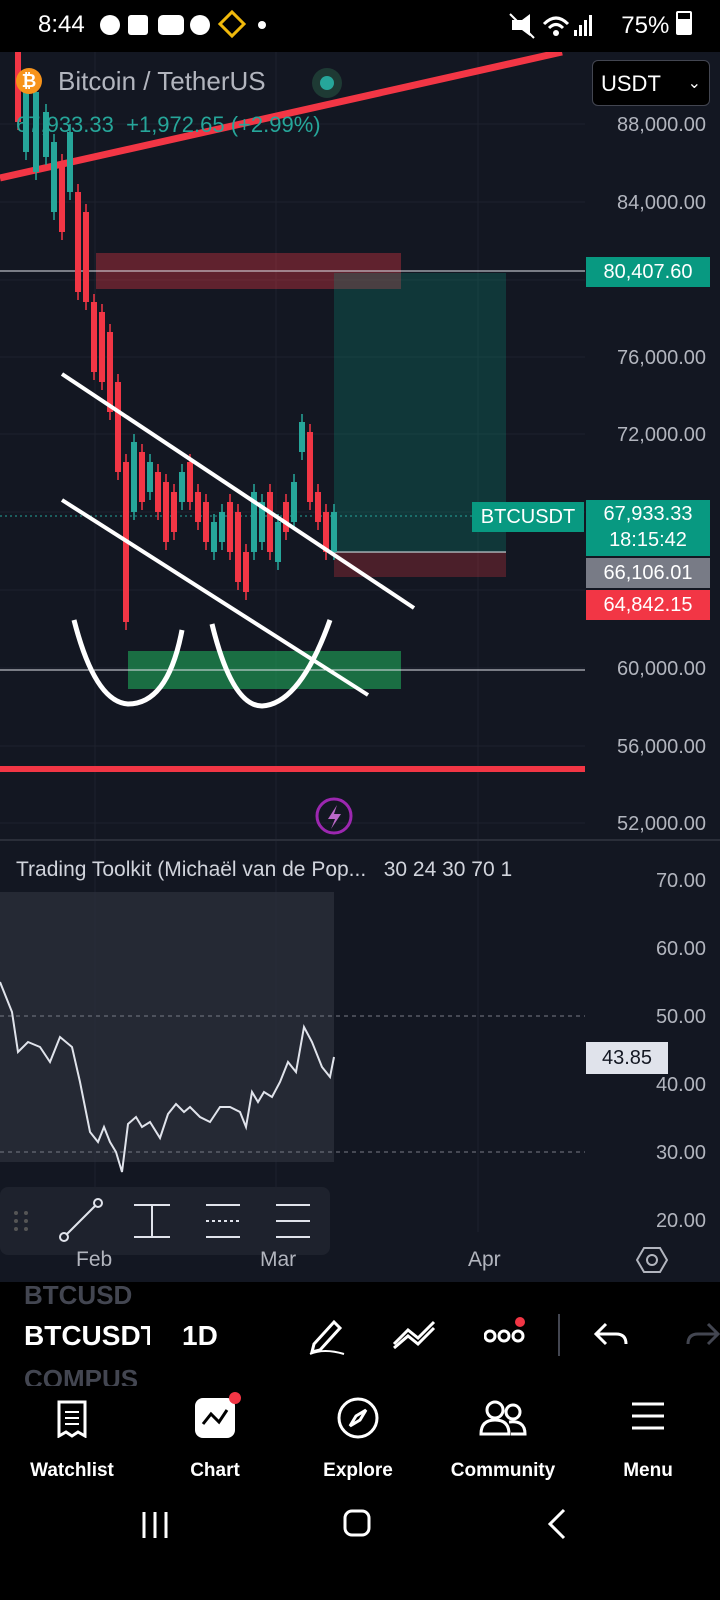 The width and height of the screenshot is (720, 1600). What do you see at coordinates (559, 1335) in the screenshot?
I see `toolbar-divider` at bounding box center [559, 1335].